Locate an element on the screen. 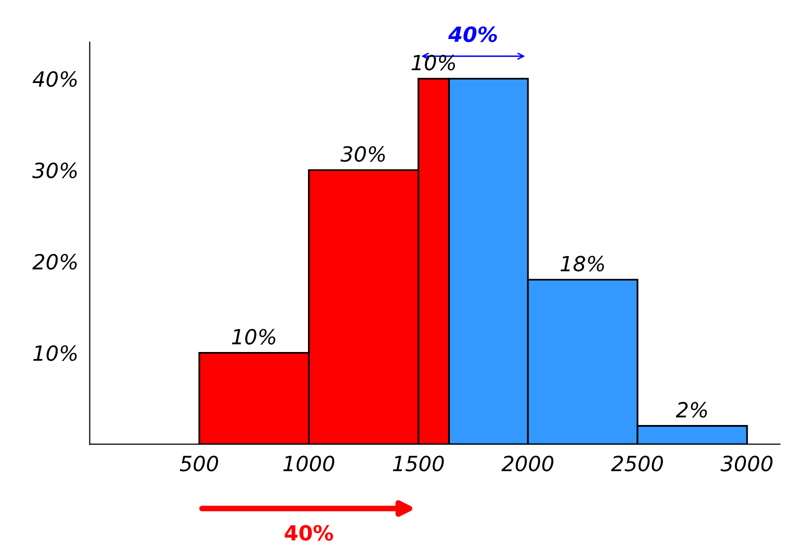 Image resolution: width=787 pixels, height=547 pixels. x-tick-label: 1500 is located at coordinates (418, 464).